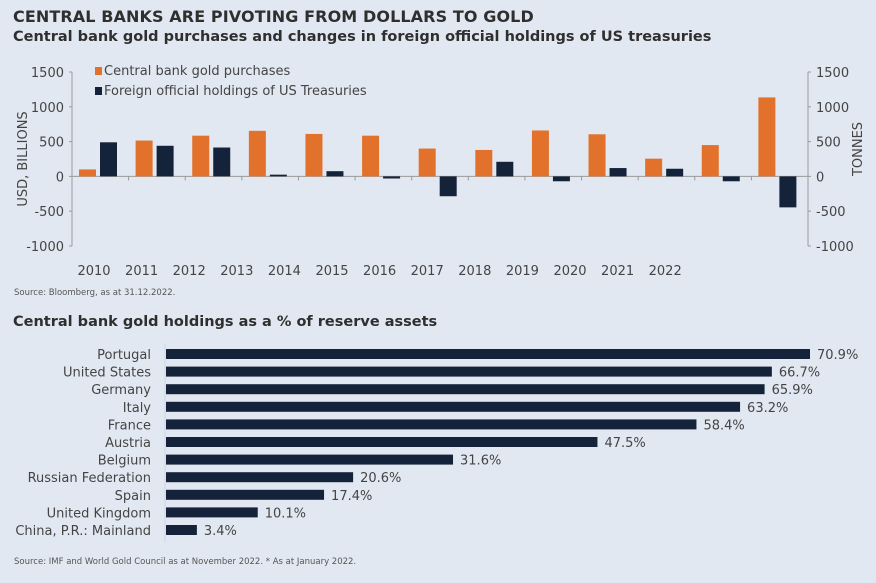  I want to click on country-label: China, P.R.: Mainland, so click(83, 531).